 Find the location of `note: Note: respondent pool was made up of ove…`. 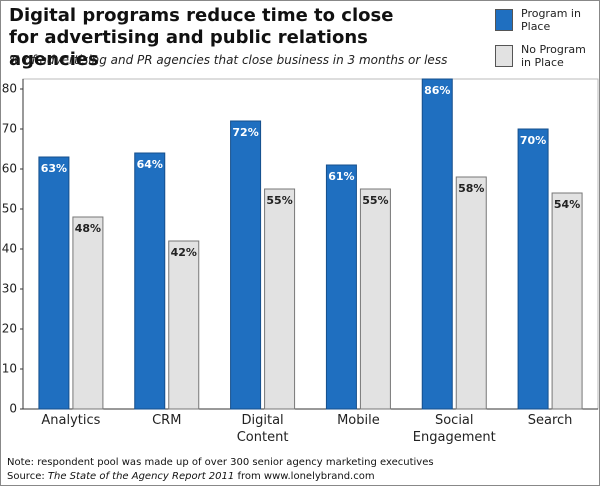

note: Note: respondent pool was made up of ove… is located at coordinates (220, 462).